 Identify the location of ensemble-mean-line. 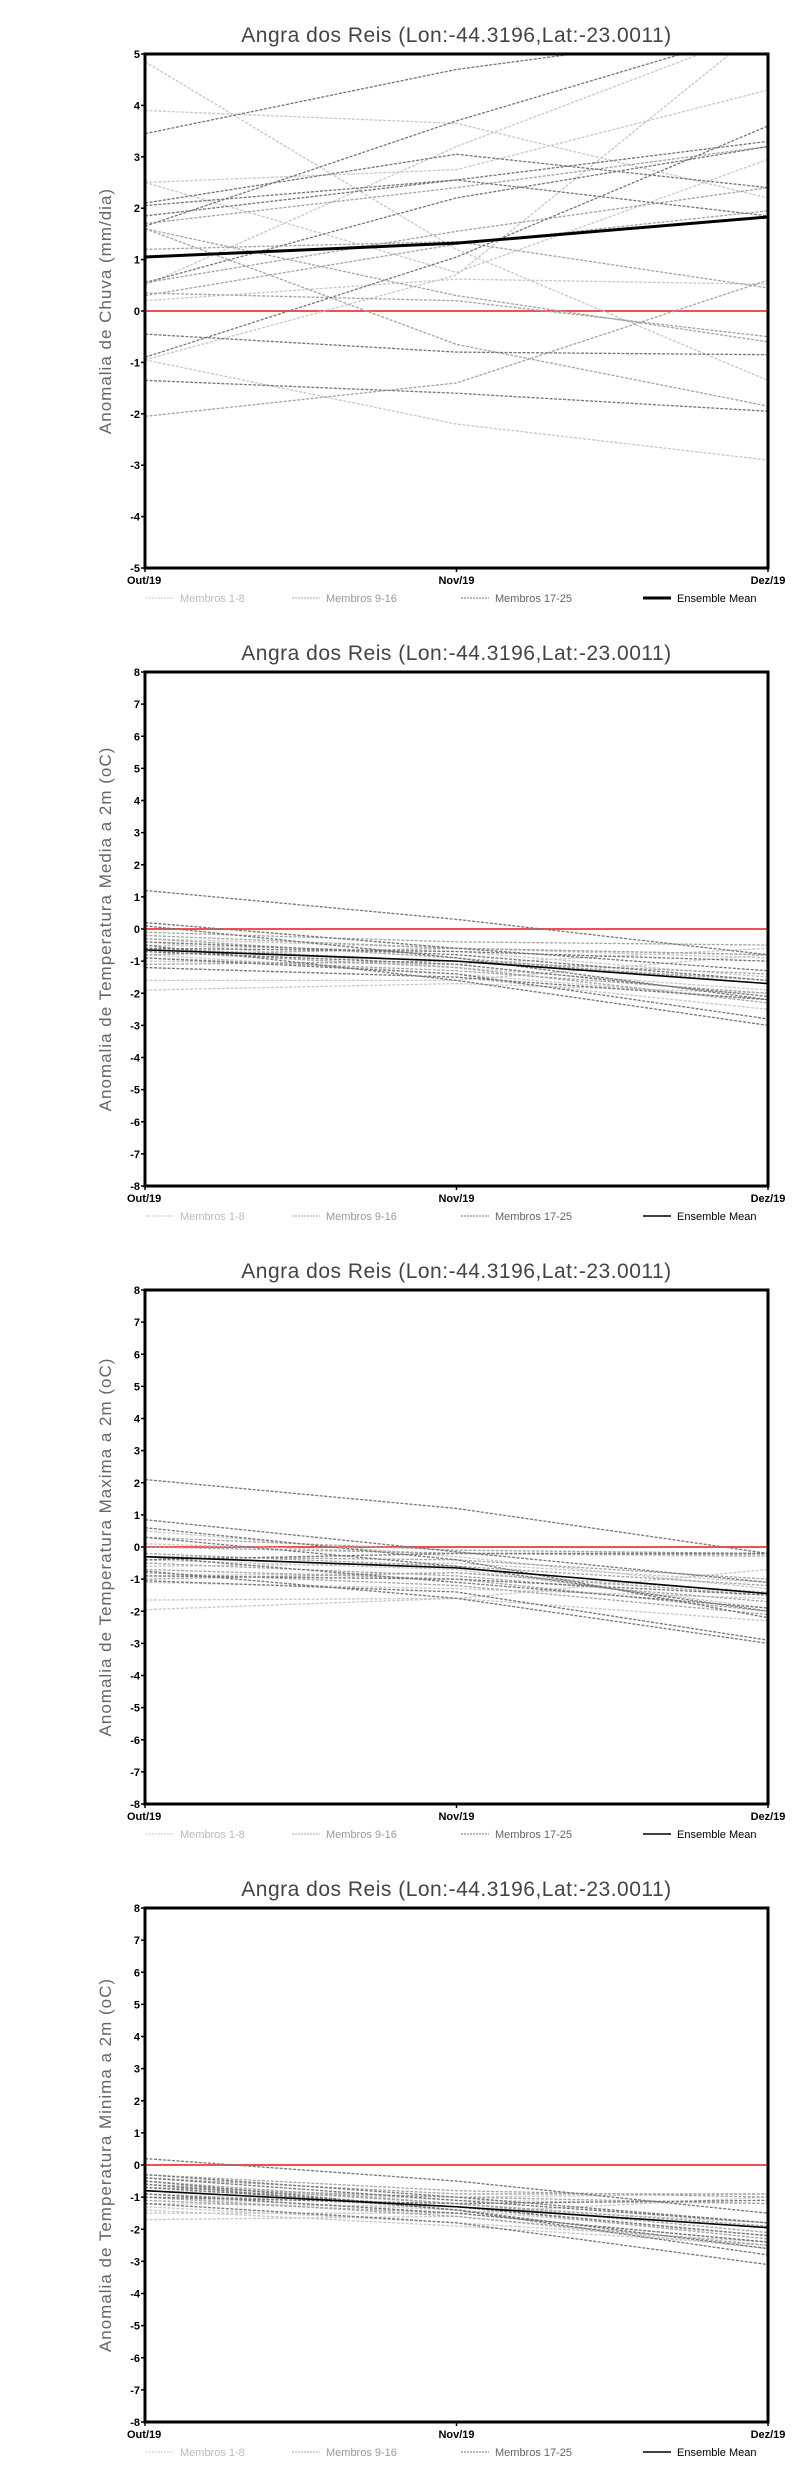
(456, 237).